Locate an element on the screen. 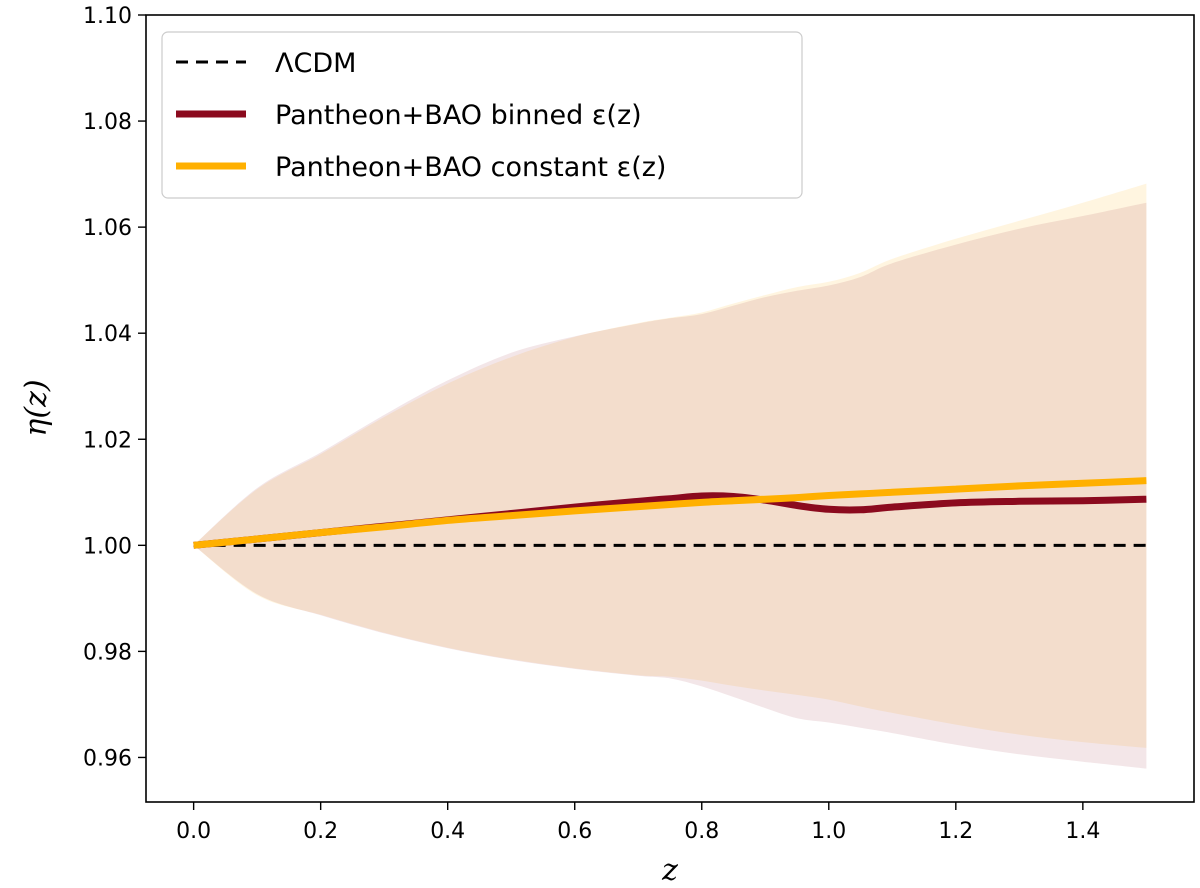 Image resolution: width=1200 pixels, height=888 pixels. x-axis: 0.0 0.2 0.4 0.6 0.8 1.0 1.2 1.4 is located at coordinates (638, 823).